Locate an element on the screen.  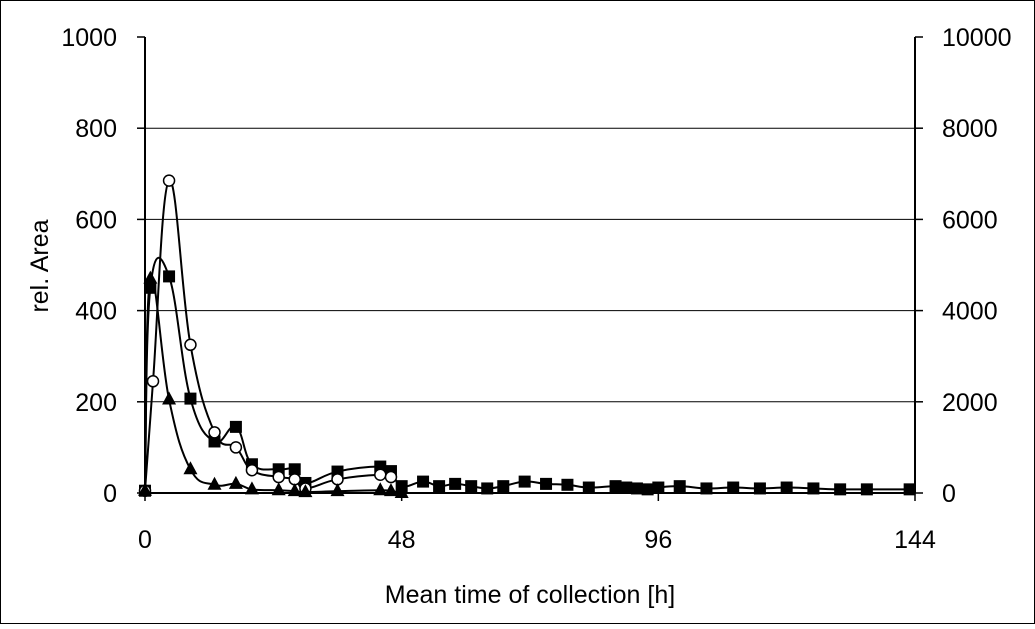
y-tick-label: 0 is located at coordinates (110, 494).